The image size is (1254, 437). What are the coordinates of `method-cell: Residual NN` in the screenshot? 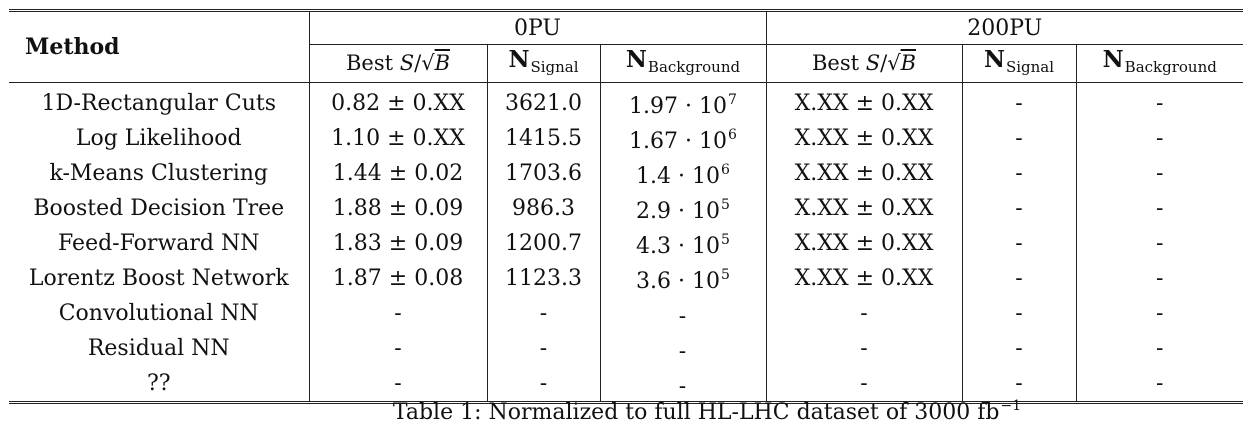 It's located at (158, 348).